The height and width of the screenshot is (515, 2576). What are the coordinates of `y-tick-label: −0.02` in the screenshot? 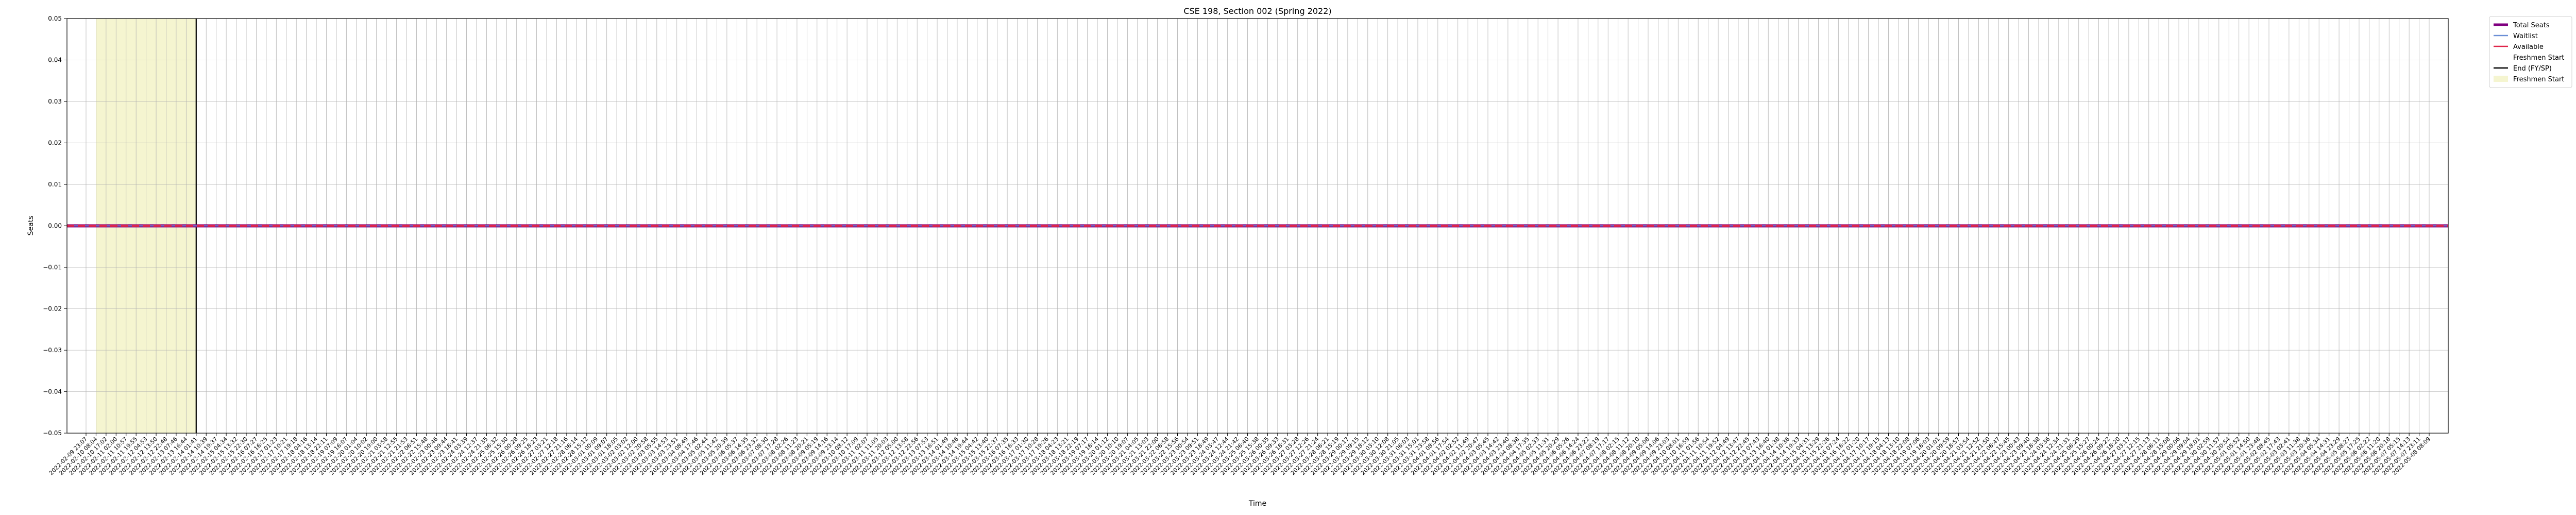 It's located at (52, 309).